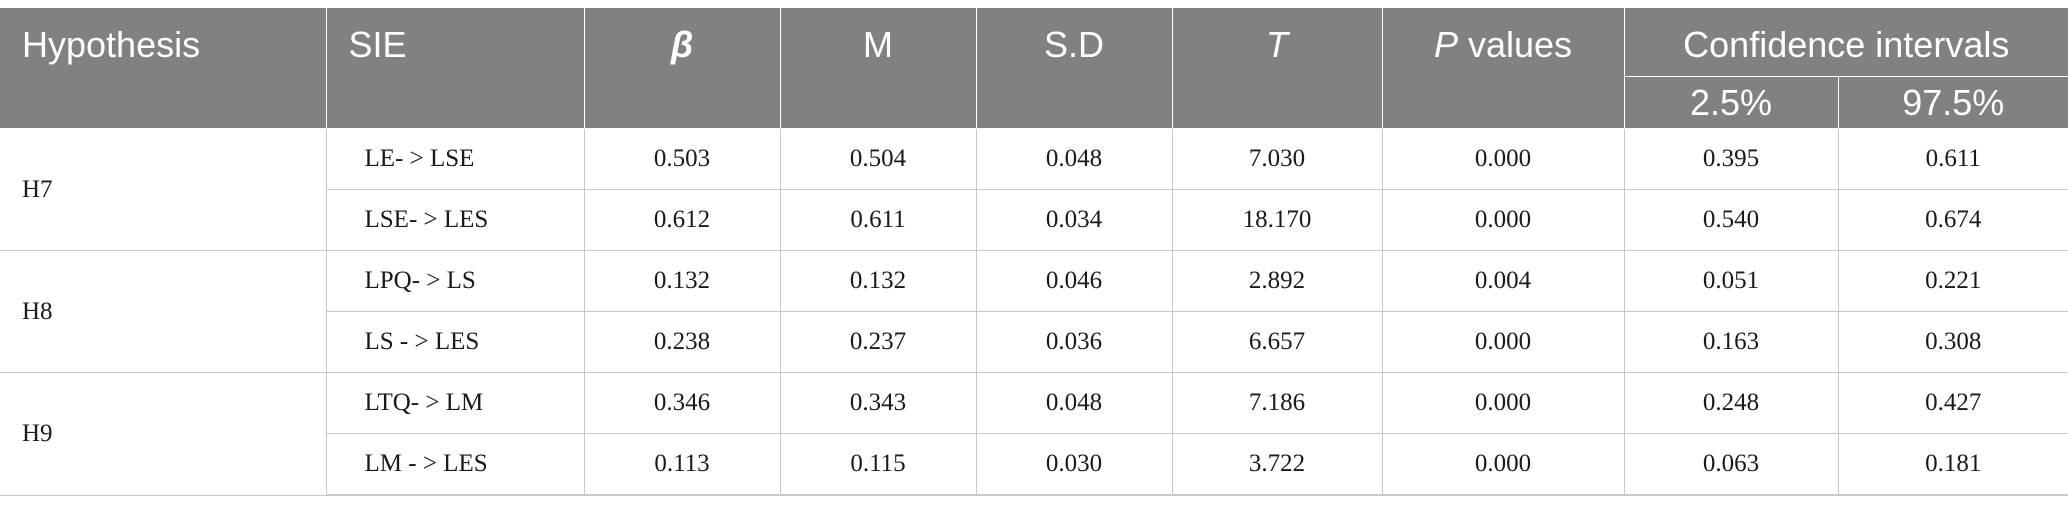  Describe the element at coordinates (455, 403) in the screenshot. I see `cell-sie: LTQ- > LM` at that location.